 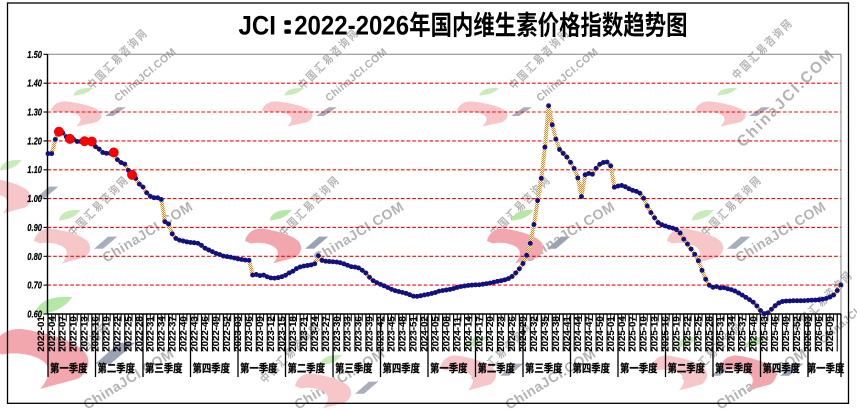 I want to click on svg-text: 2025-19, so click(x=677, y=334).